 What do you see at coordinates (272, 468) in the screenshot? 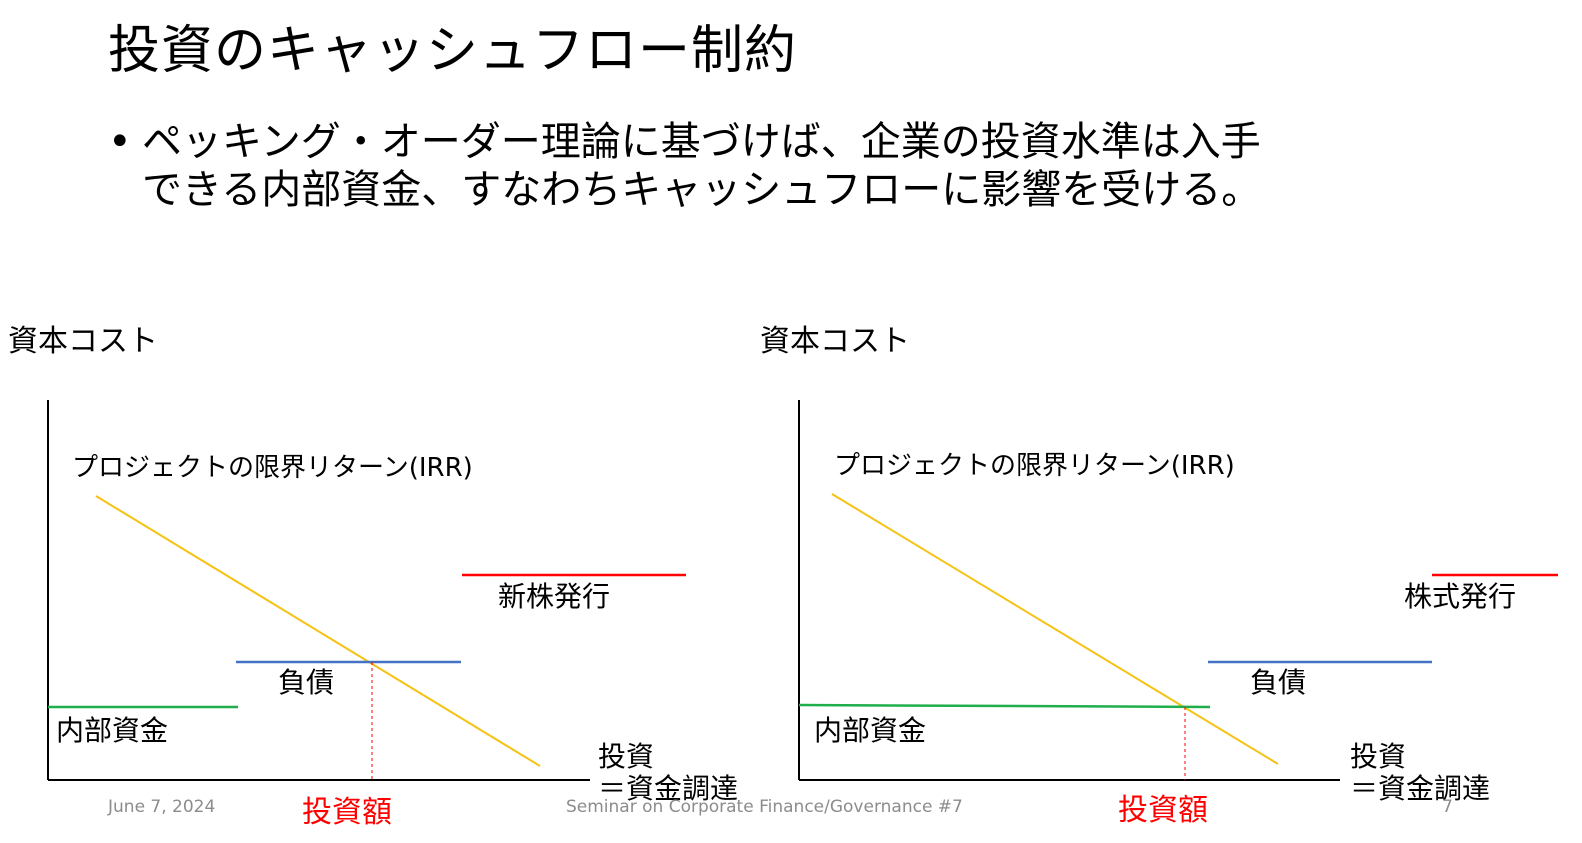
I see `left-irr-label: プロジェクトの限界リターン(IRR)` at bounding box center [272, 468].